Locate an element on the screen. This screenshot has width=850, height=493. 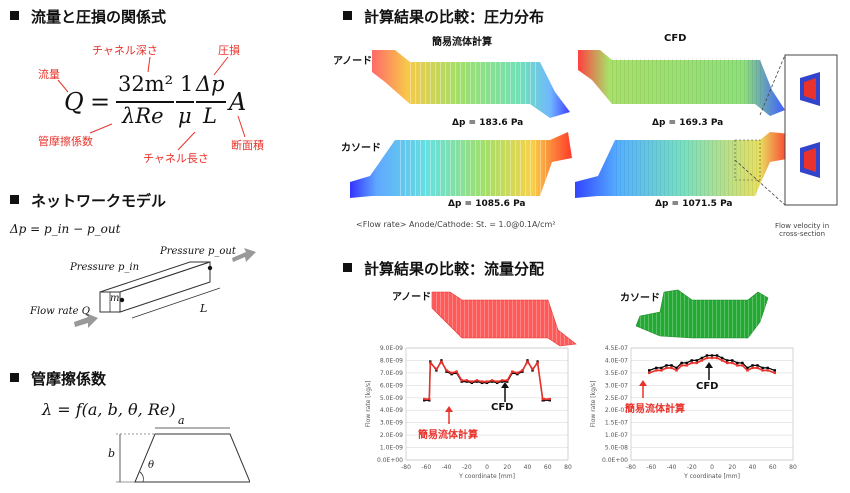
formula-pointer-lines is located at coordinates (151, 103).